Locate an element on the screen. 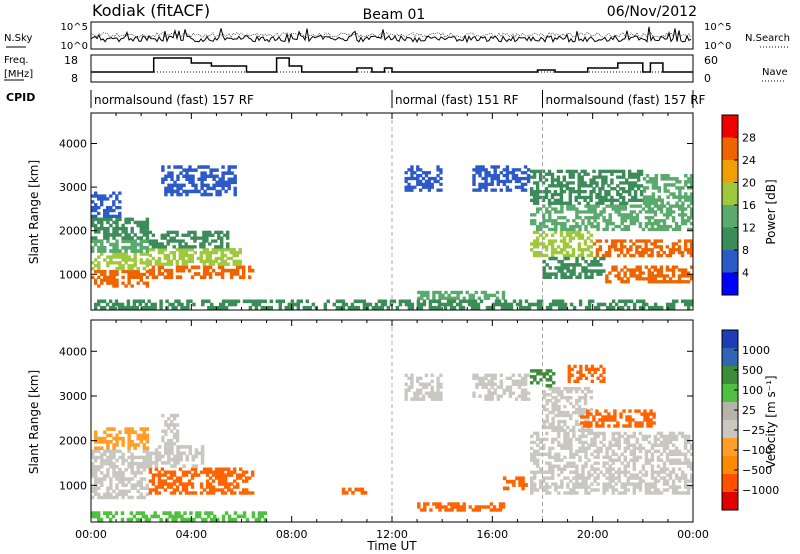 The width and height of the screenshot is (800, 554). freq-label-line1: Freq. is located at coordinates (16, 60).